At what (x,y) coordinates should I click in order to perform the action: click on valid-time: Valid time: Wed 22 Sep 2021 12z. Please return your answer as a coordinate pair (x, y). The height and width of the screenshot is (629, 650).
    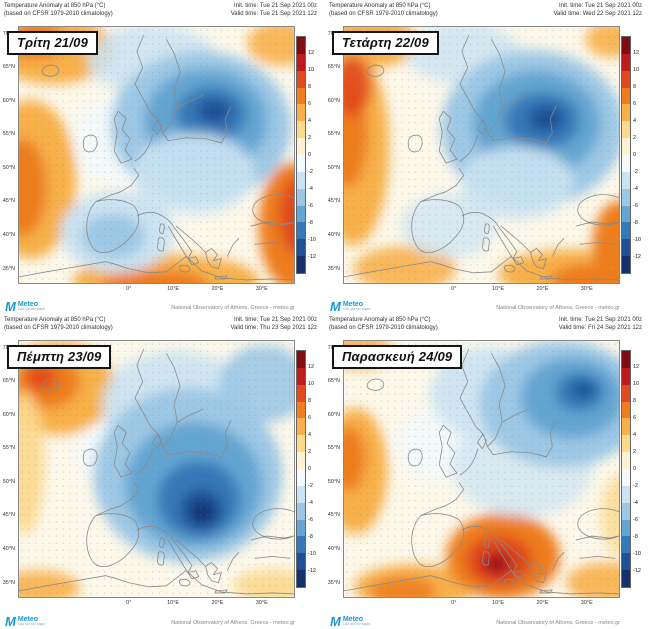
    Looking at the image, I should click on (598, 13).